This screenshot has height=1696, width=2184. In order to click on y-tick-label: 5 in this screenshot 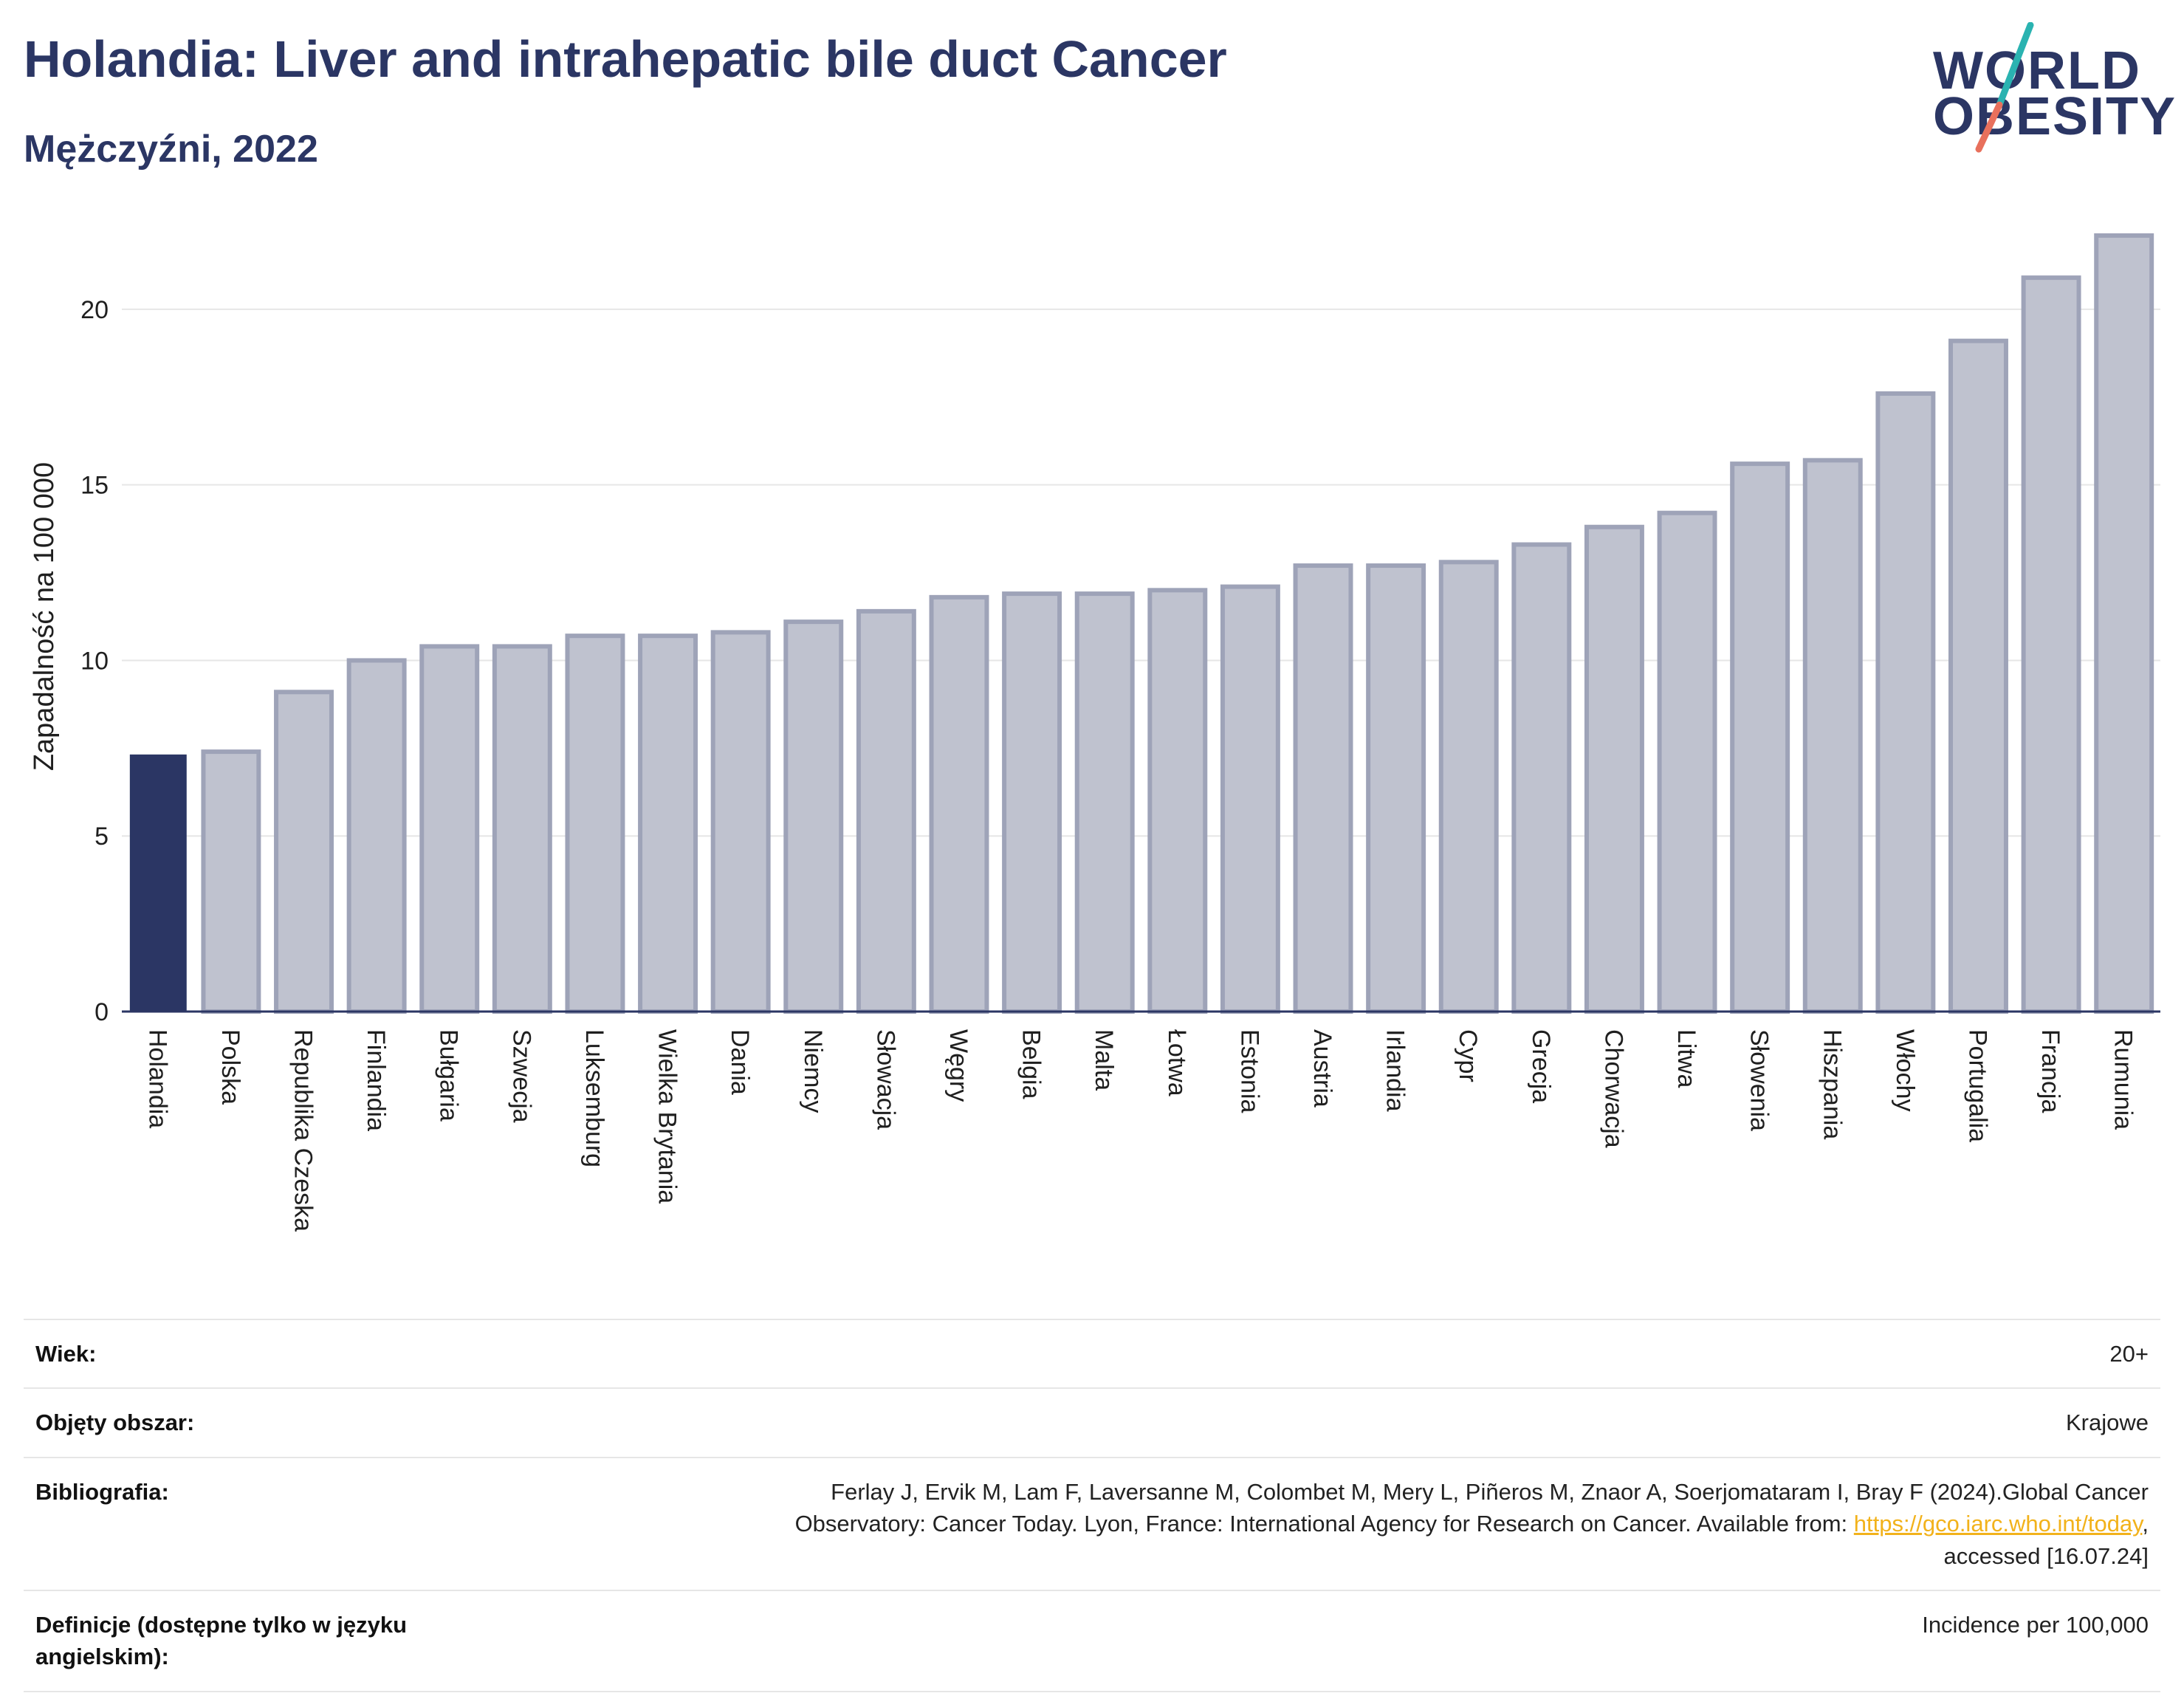, I will do `click(102, 837)`.